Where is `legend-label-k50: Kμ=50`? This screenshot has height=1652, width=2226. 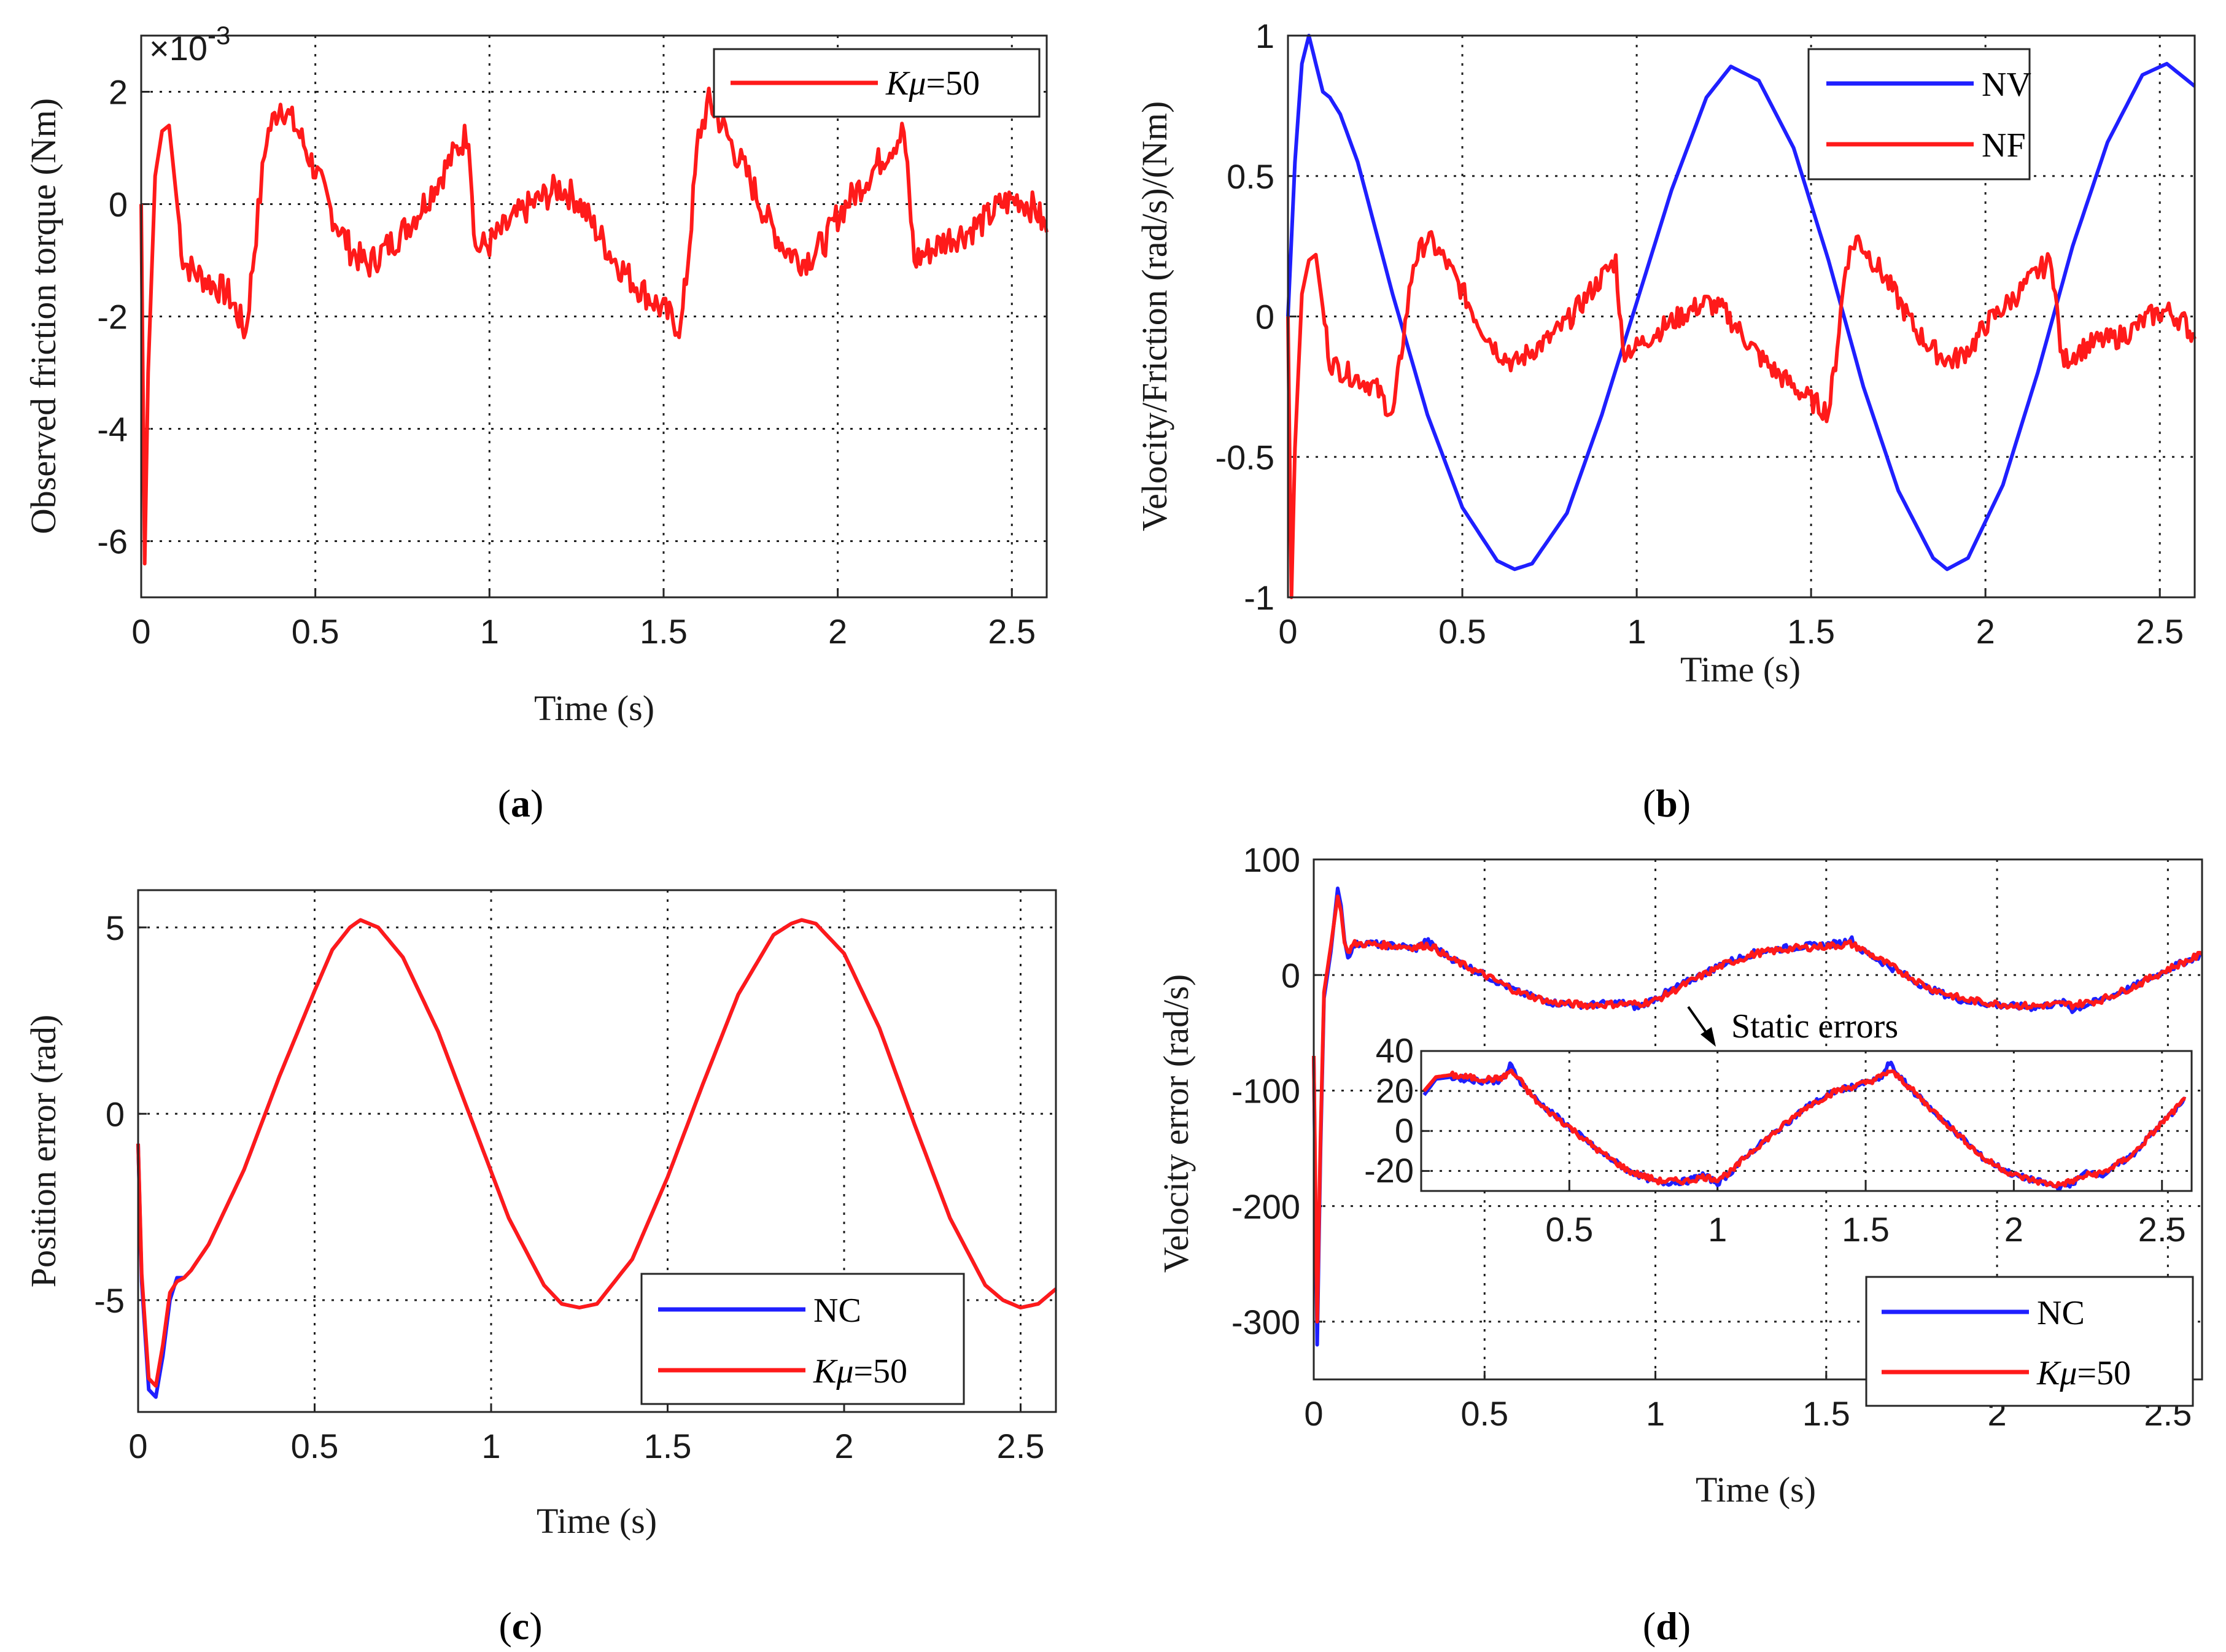 legend-label-k50: Kμ=50 is located at coordinates (932, 84).